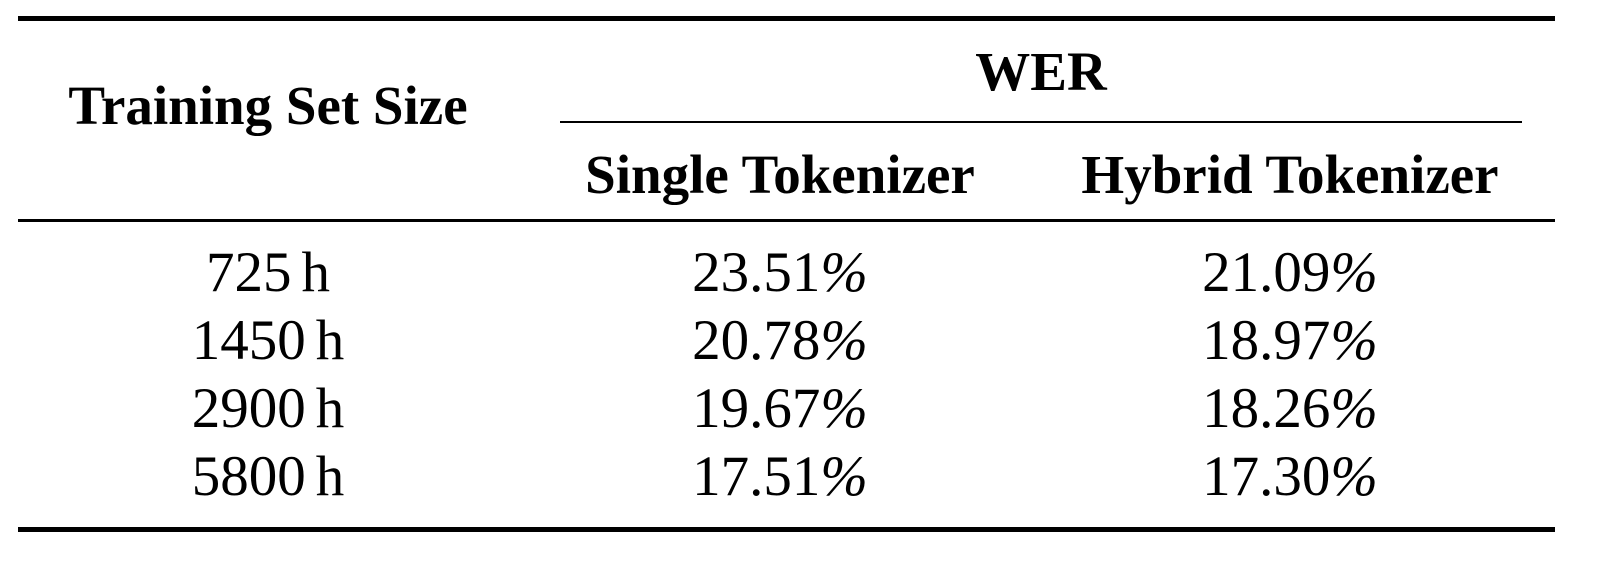  Describe the element at coordinates (1266, 272) in the screenshot. I see `wer-value: 21.09` at that location.